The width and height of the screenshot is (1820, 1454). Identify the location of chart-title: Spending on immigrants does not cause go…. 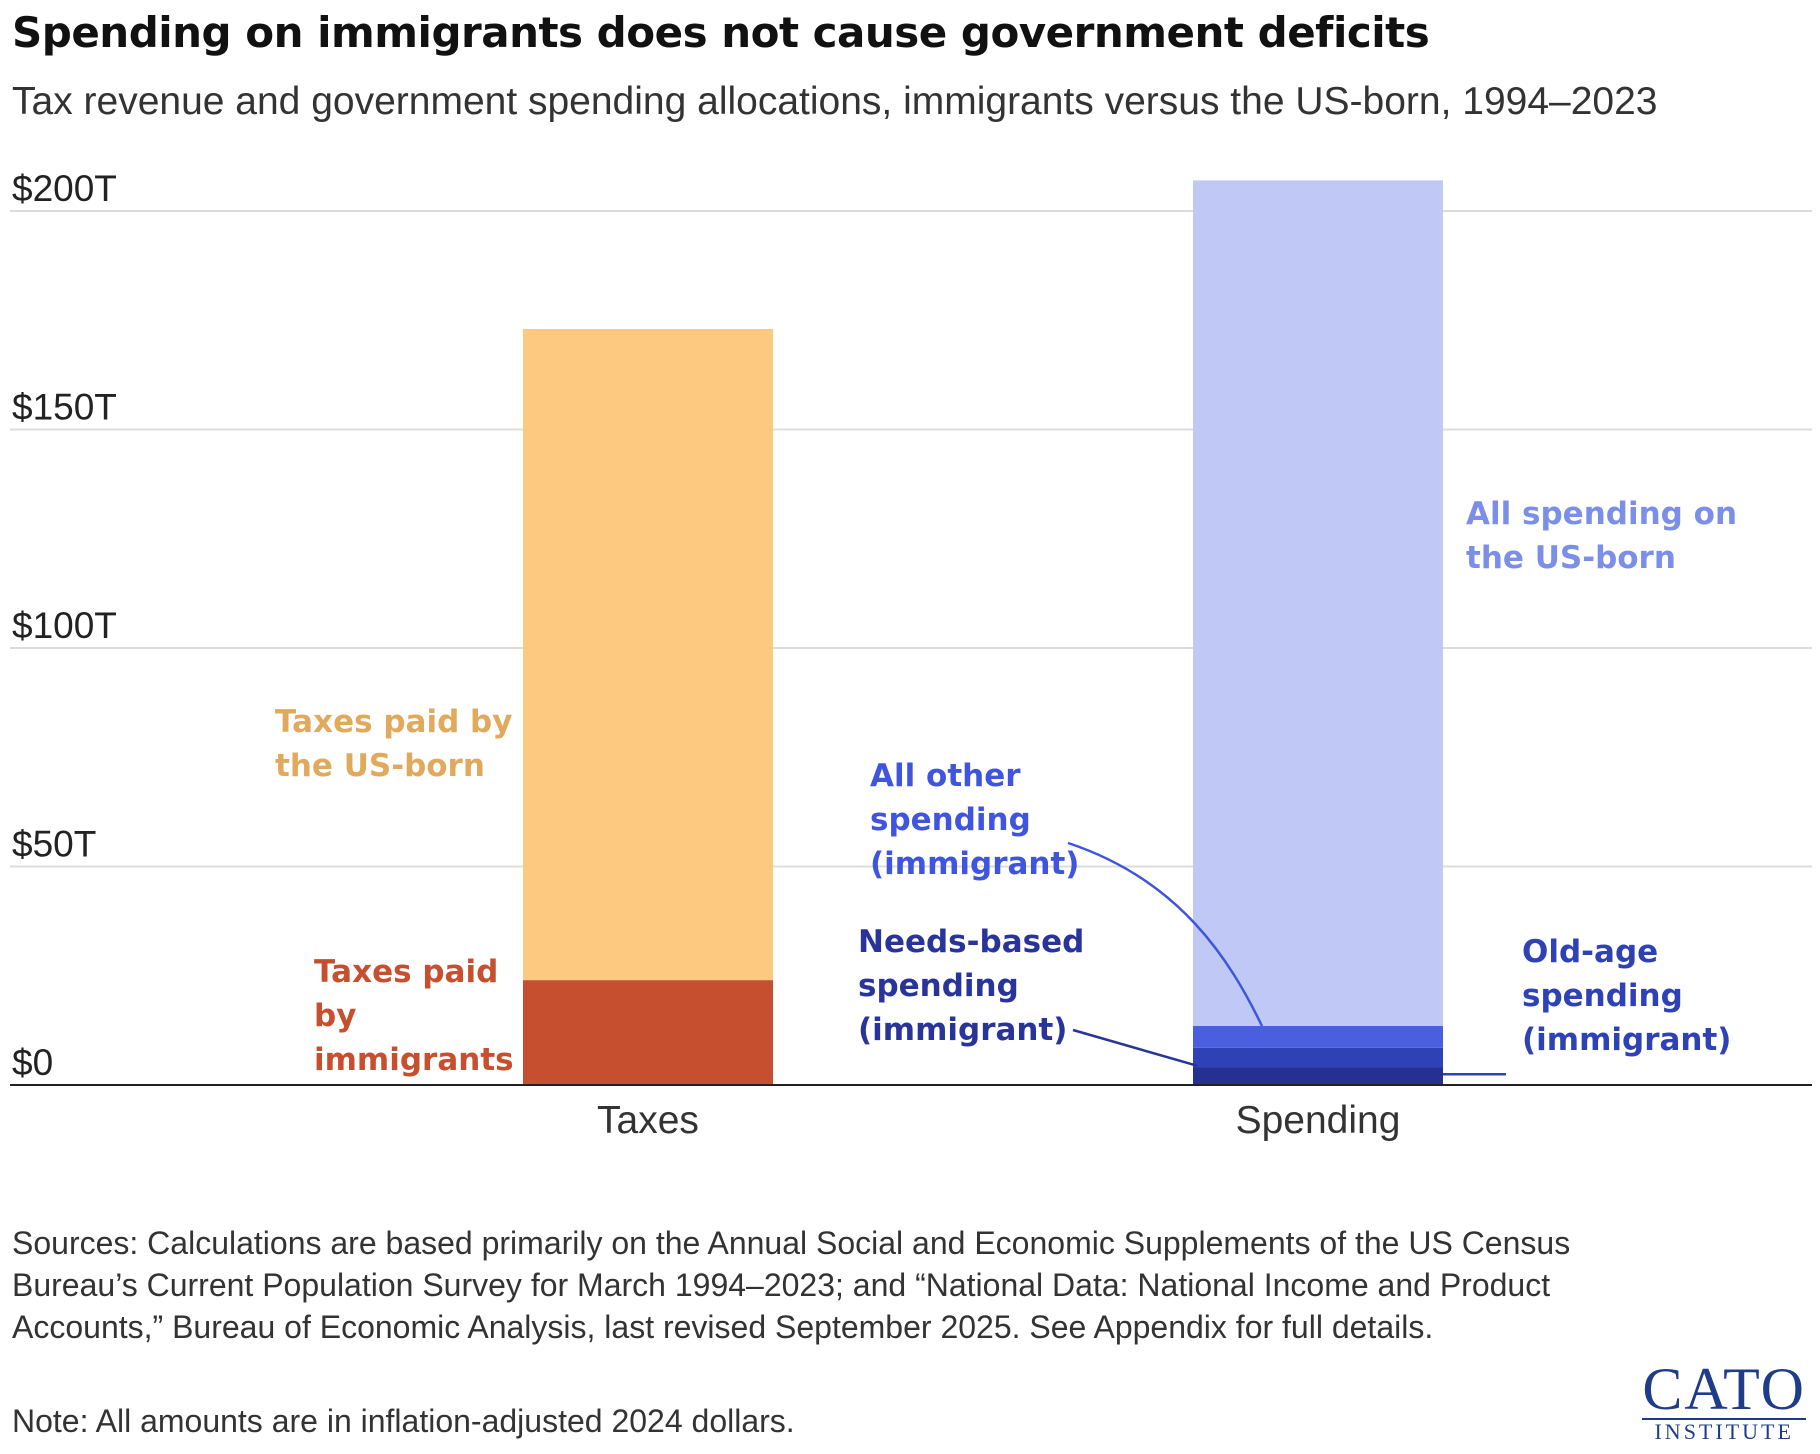
(721, 32).